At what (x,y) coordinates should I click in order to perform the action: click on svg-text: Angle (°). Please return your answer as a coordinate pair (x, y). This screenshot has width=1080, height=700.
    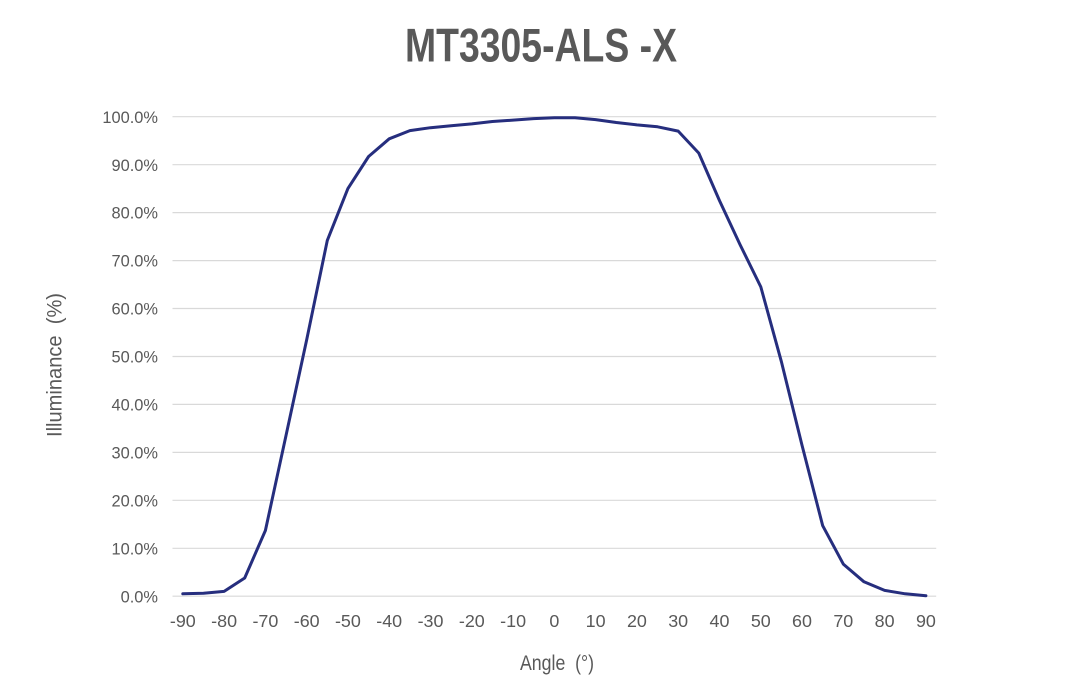
    Looking at the image, I should click on (557, 663).